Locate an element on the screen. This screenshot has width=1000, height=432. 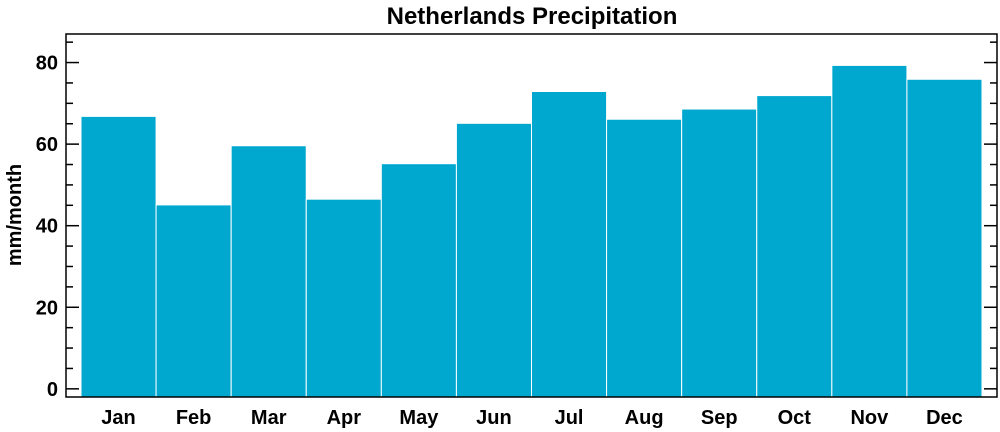
x-tick-label-feb: Feb is located at coordinates (194, 418).